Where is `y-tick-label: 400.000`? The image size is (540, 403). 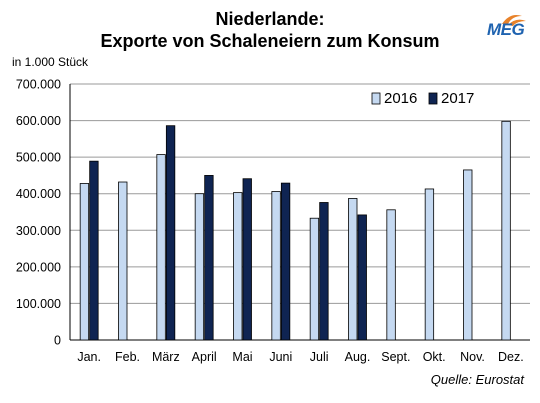
y-tick-label: 400.000 is located at coordinates (38, 194).